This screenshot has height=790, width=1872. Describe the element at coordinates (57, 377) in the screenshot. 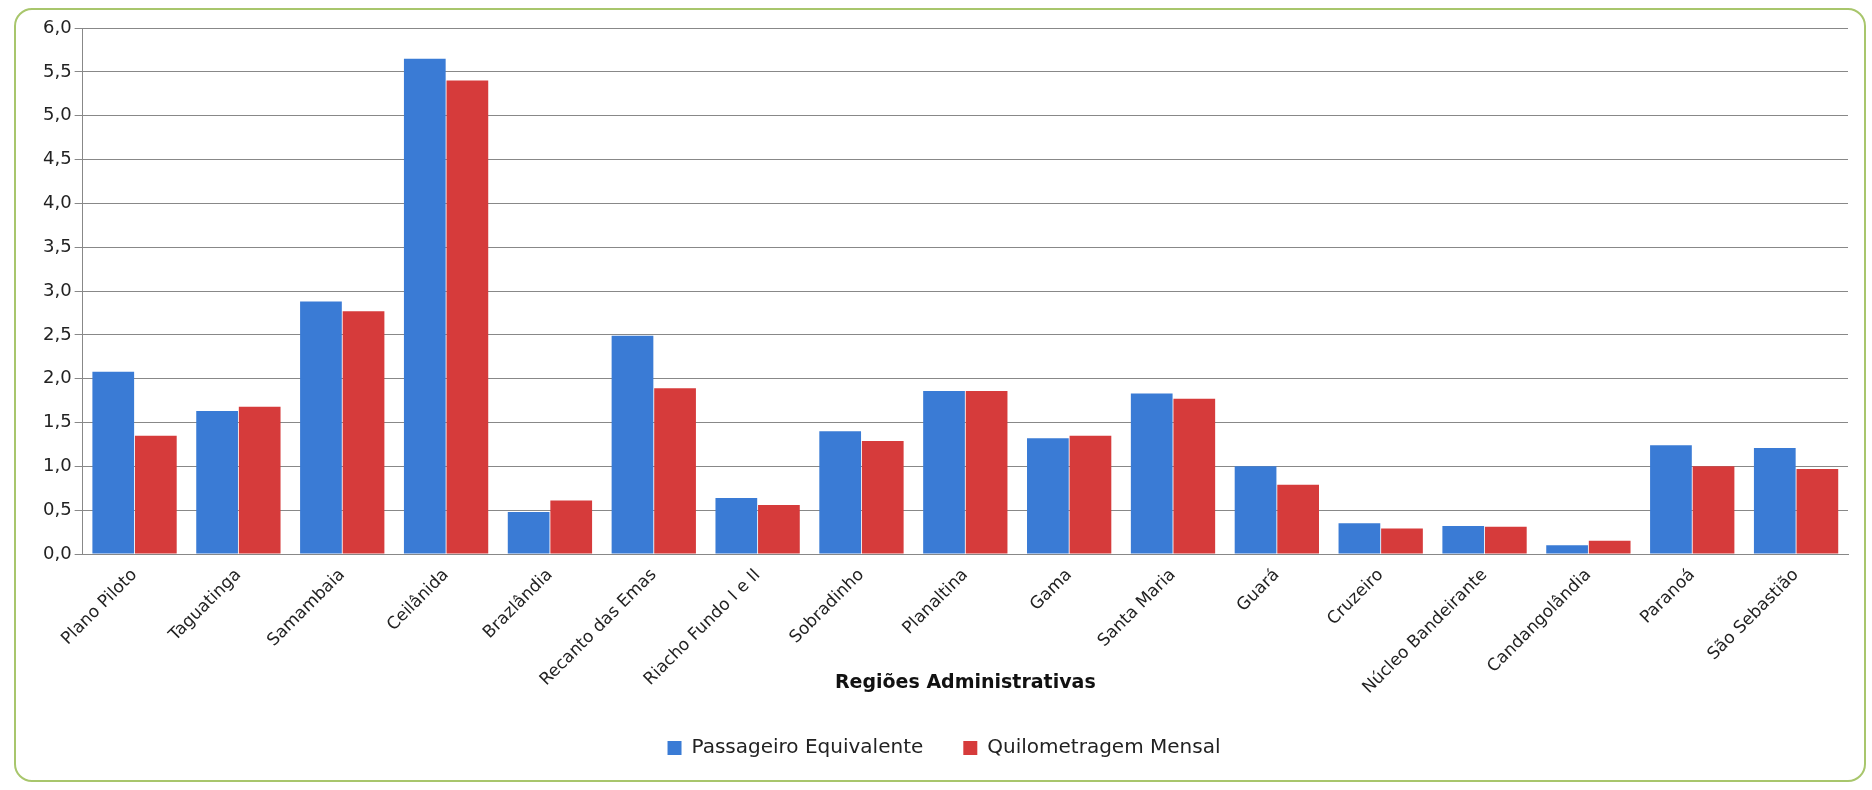

I see `y-tick-label: 2,0` at that location.